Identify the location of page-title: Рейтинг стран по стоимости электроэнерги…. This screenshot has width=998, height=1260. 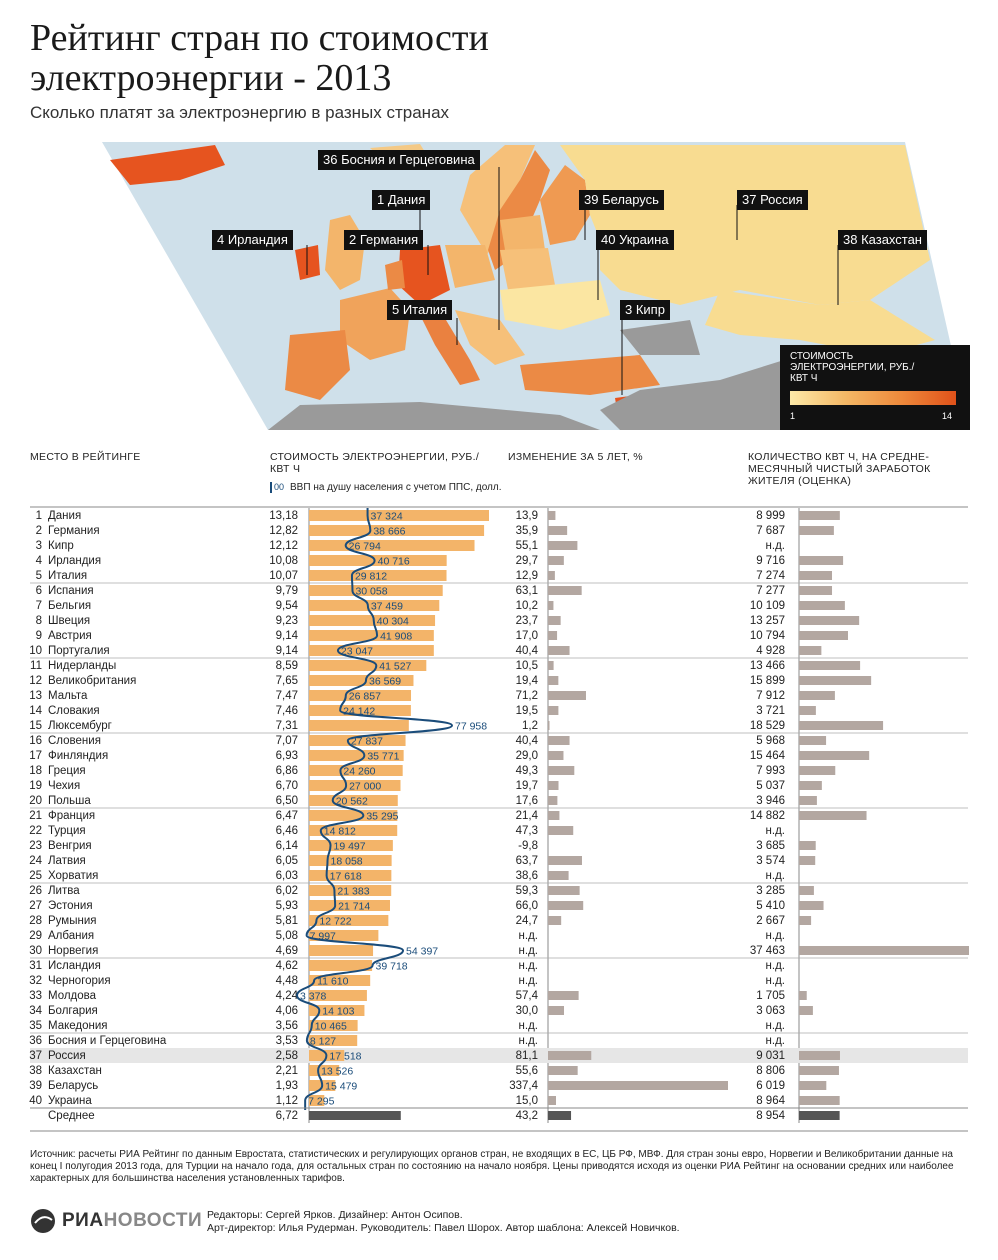
(259, 58).